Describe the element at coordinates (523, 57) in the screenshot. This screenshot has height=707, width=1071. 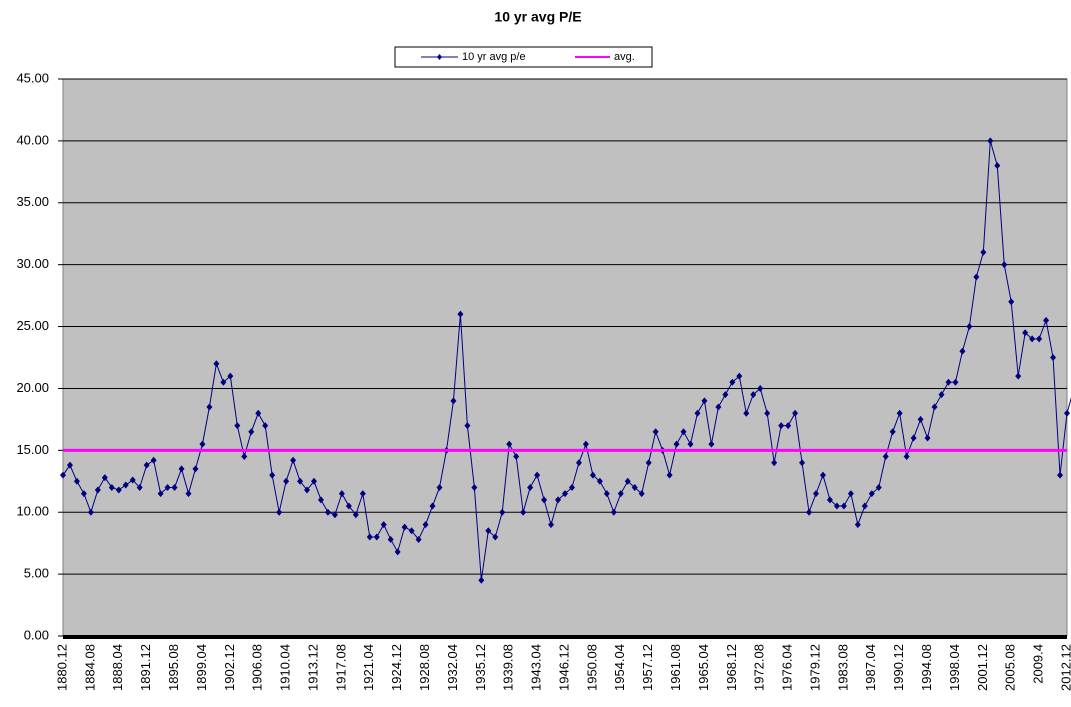
I see `legend` at that location.